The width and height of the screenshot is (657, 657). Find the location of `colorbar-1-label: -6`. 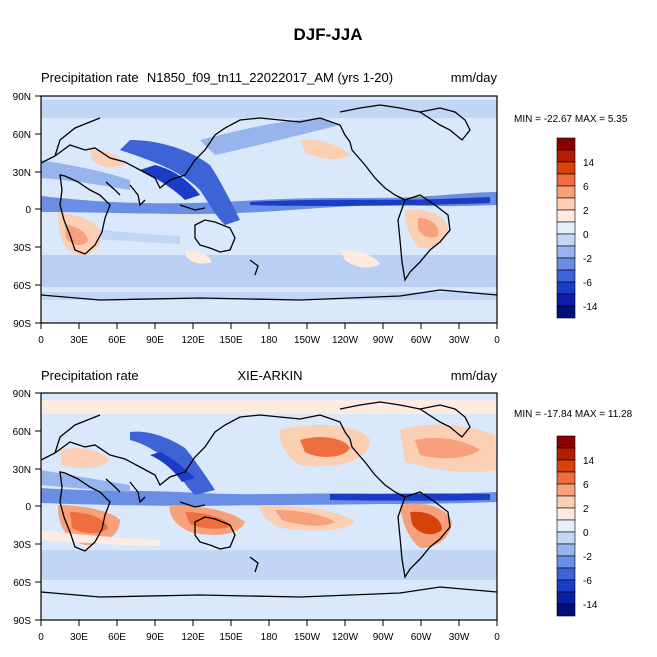

colorbar-1-label: -6 is located at coordinates (587, 283).